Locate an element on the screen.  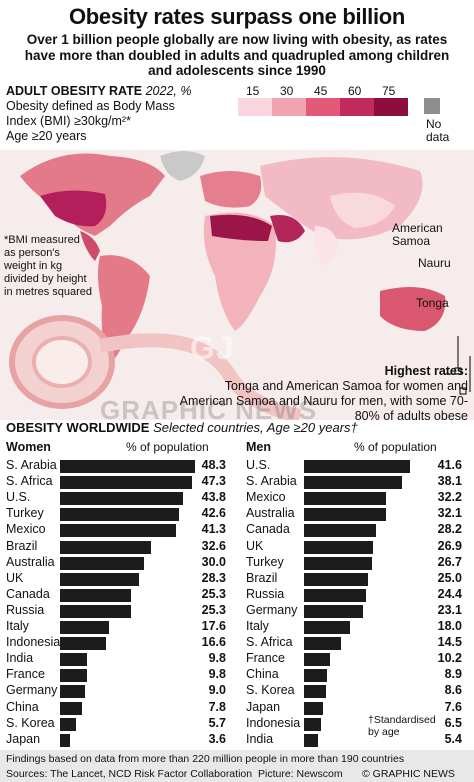
women-value-label: 28.3 is located at coordinates (213, 577).